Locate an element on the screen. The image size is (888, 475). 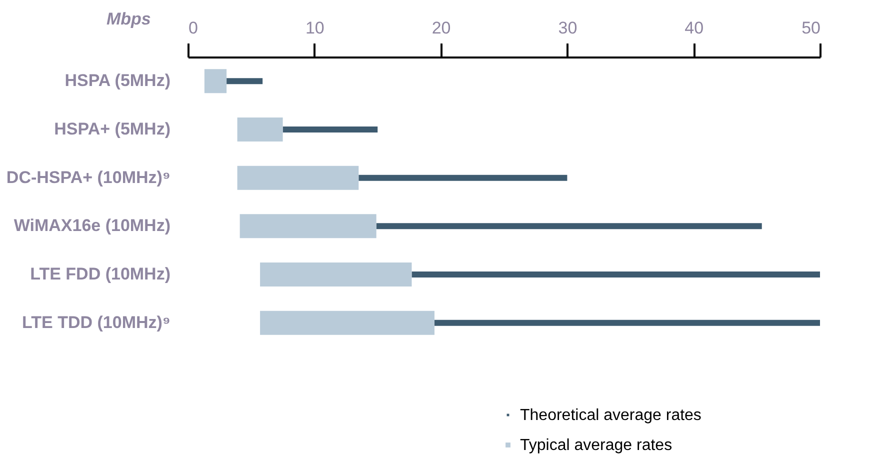
y-tick-label: WiMAX16e (10MHz) is located at coordinates (92, 226).